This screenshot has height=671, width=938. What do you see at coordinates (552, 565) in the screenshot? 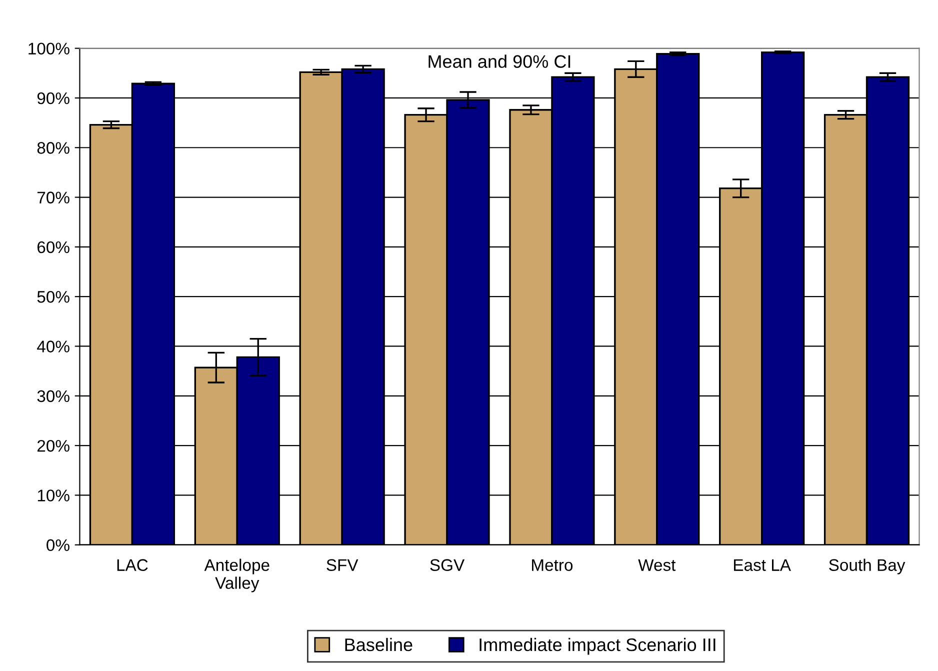
I see `x-tick-label: Metro` at bounding box center [552, 565].